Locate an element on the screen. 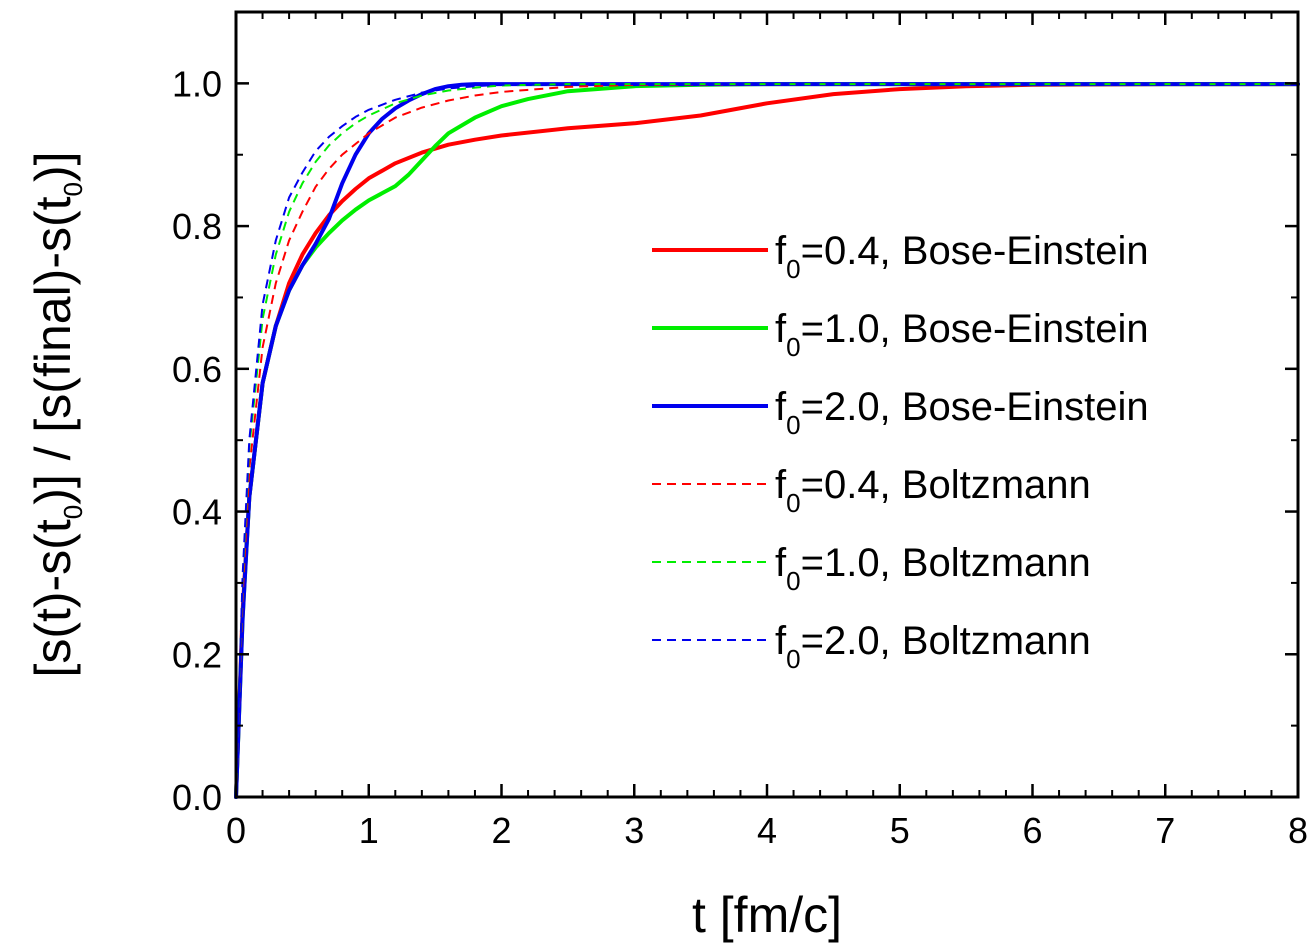  x-tick-label: 4 is located at coordinates (767, 830).